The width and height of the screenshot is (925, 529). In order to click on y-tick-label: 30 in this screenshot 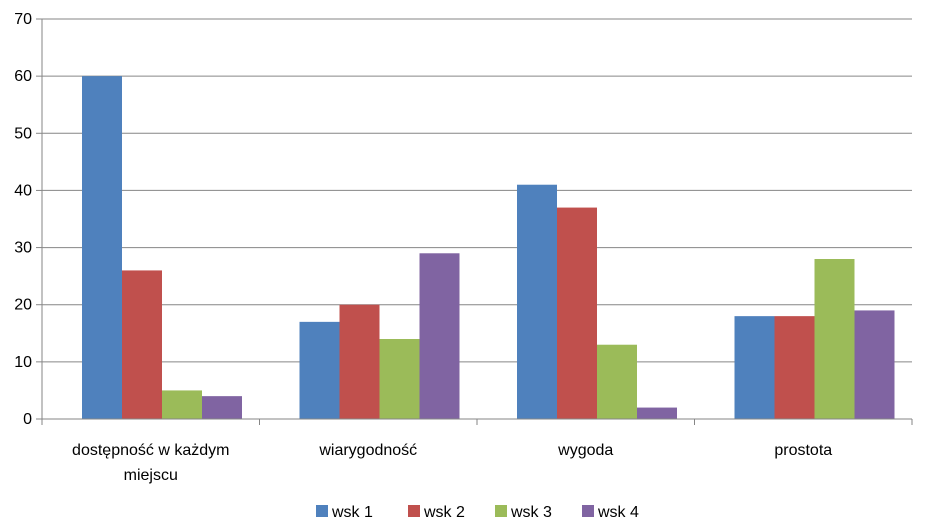, I will do `click(23, 248)`.